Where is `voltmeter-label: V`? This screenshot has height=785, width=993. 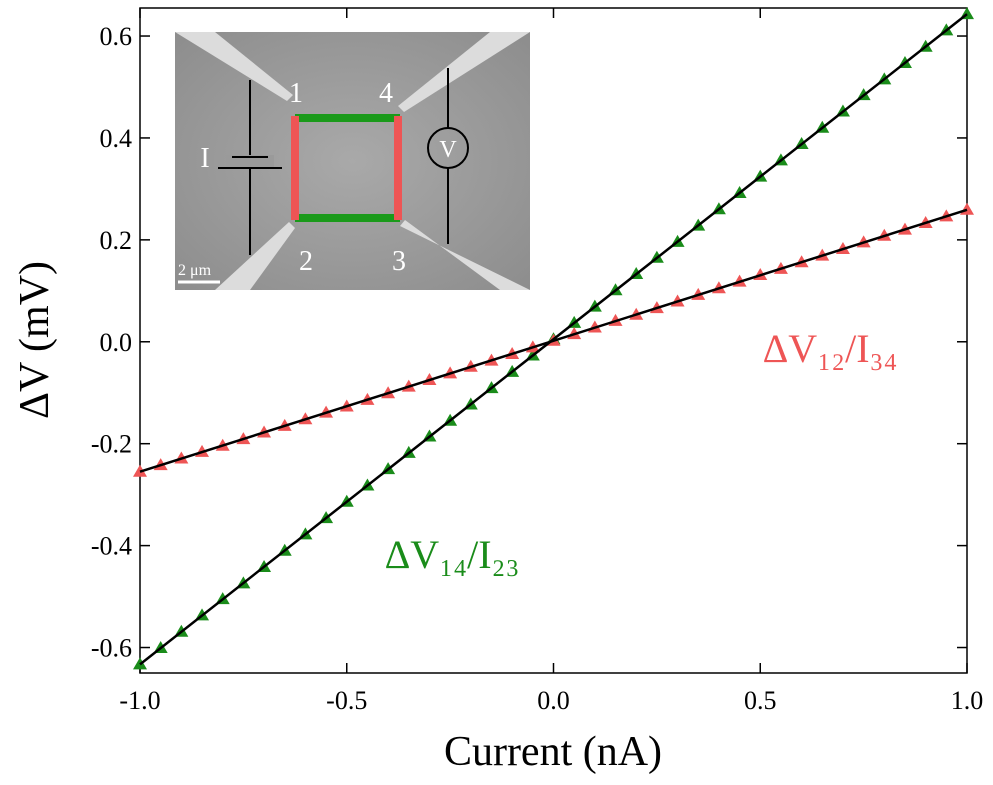 voltmeter-label: V is located at coordinates (448, 150).